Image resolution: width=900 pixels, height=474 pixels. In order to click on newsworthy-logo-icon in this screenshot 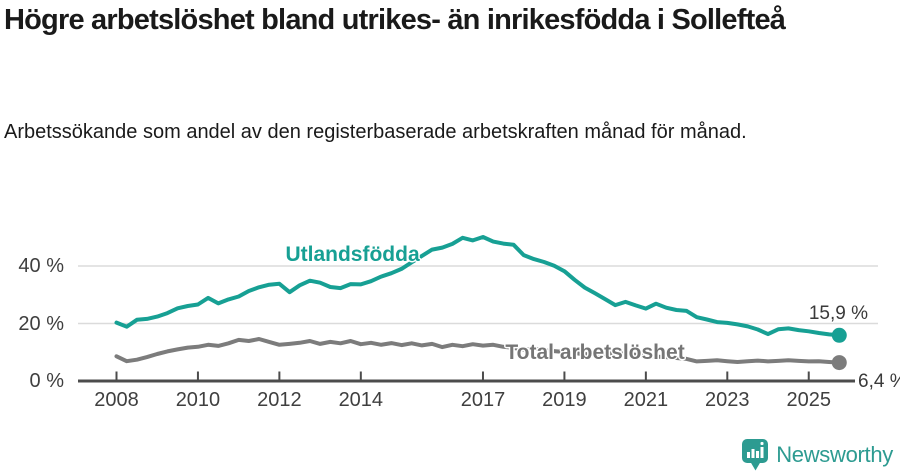, I will do `click(755, 454)`.